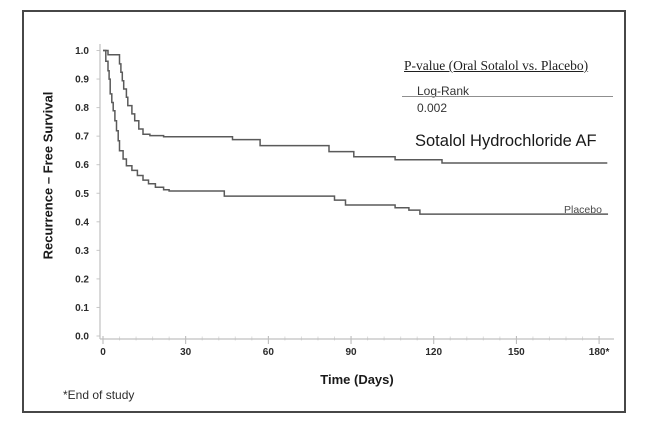 This screenshot has width=651, height=428. Describe the element at coordinates (82, 194) in the screenshot. I see `y-tick-label: 0.5` at that location.